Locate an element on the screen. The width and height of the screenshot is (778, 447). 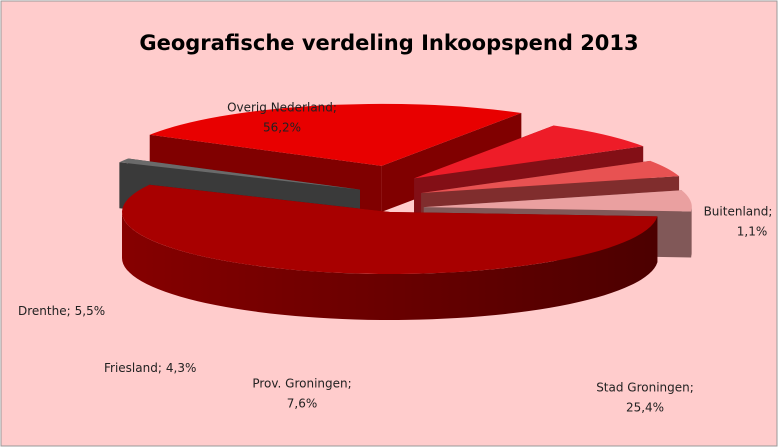
chart-title: Geografische verdeling Inkoopspend 2013 is located at coordinates (388, 43).